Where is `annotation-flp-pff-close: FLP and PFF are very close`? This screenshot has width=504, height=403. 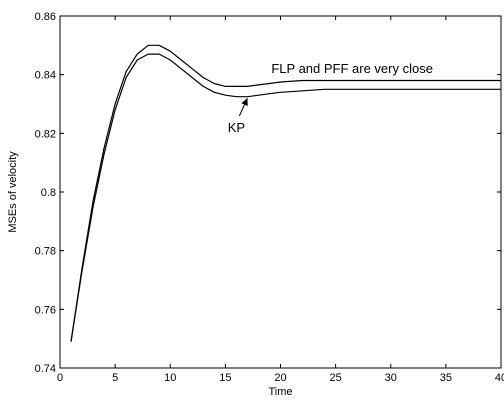
annotation-flp-pff-close: FLP and PFF are very close is located at coordinates (352, 68).